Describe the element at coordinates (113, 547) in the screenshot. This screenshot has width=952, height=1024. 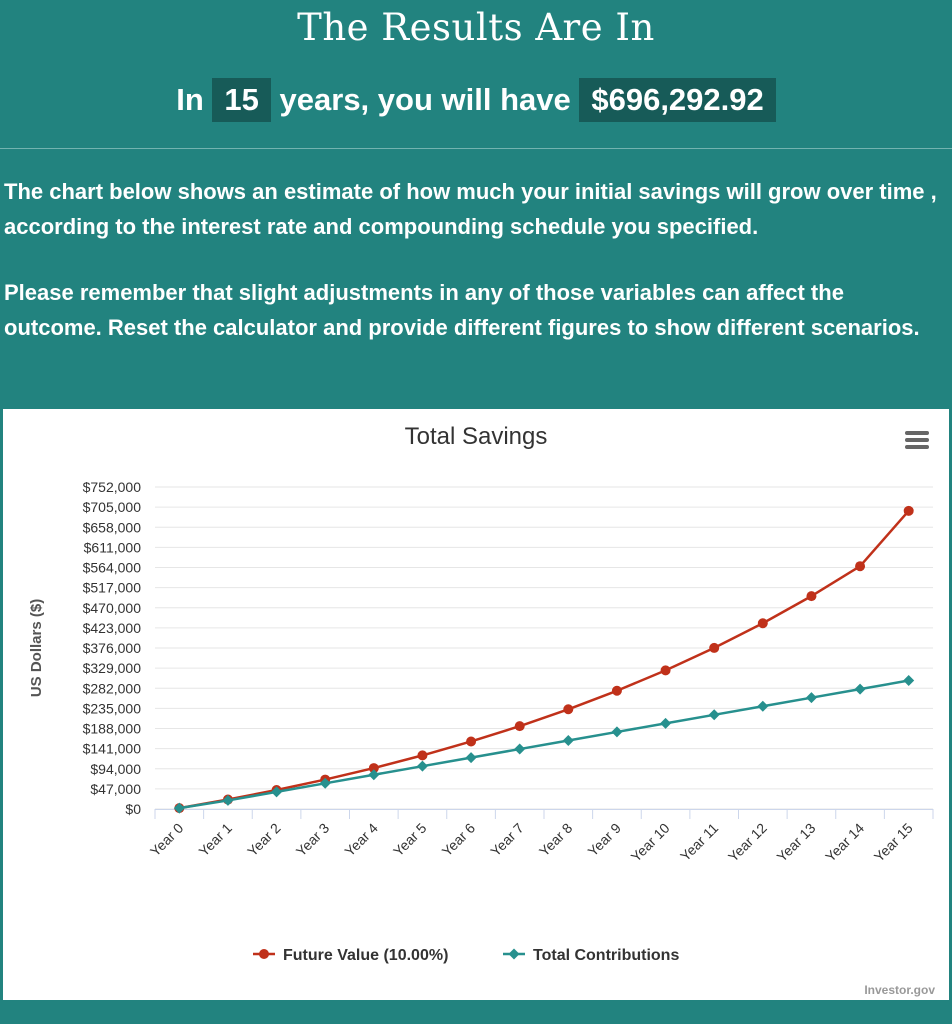
I see `y-tick-label: $611,000` at that location.